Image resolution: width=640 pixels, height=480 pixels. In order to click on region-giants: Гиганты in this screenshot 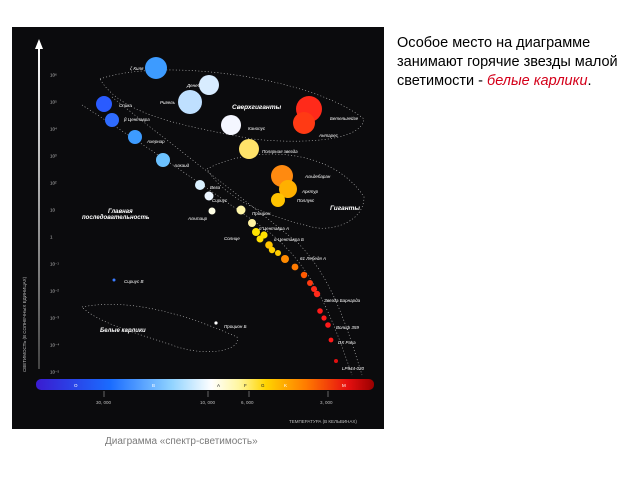, I will do `click(345, 208)`.